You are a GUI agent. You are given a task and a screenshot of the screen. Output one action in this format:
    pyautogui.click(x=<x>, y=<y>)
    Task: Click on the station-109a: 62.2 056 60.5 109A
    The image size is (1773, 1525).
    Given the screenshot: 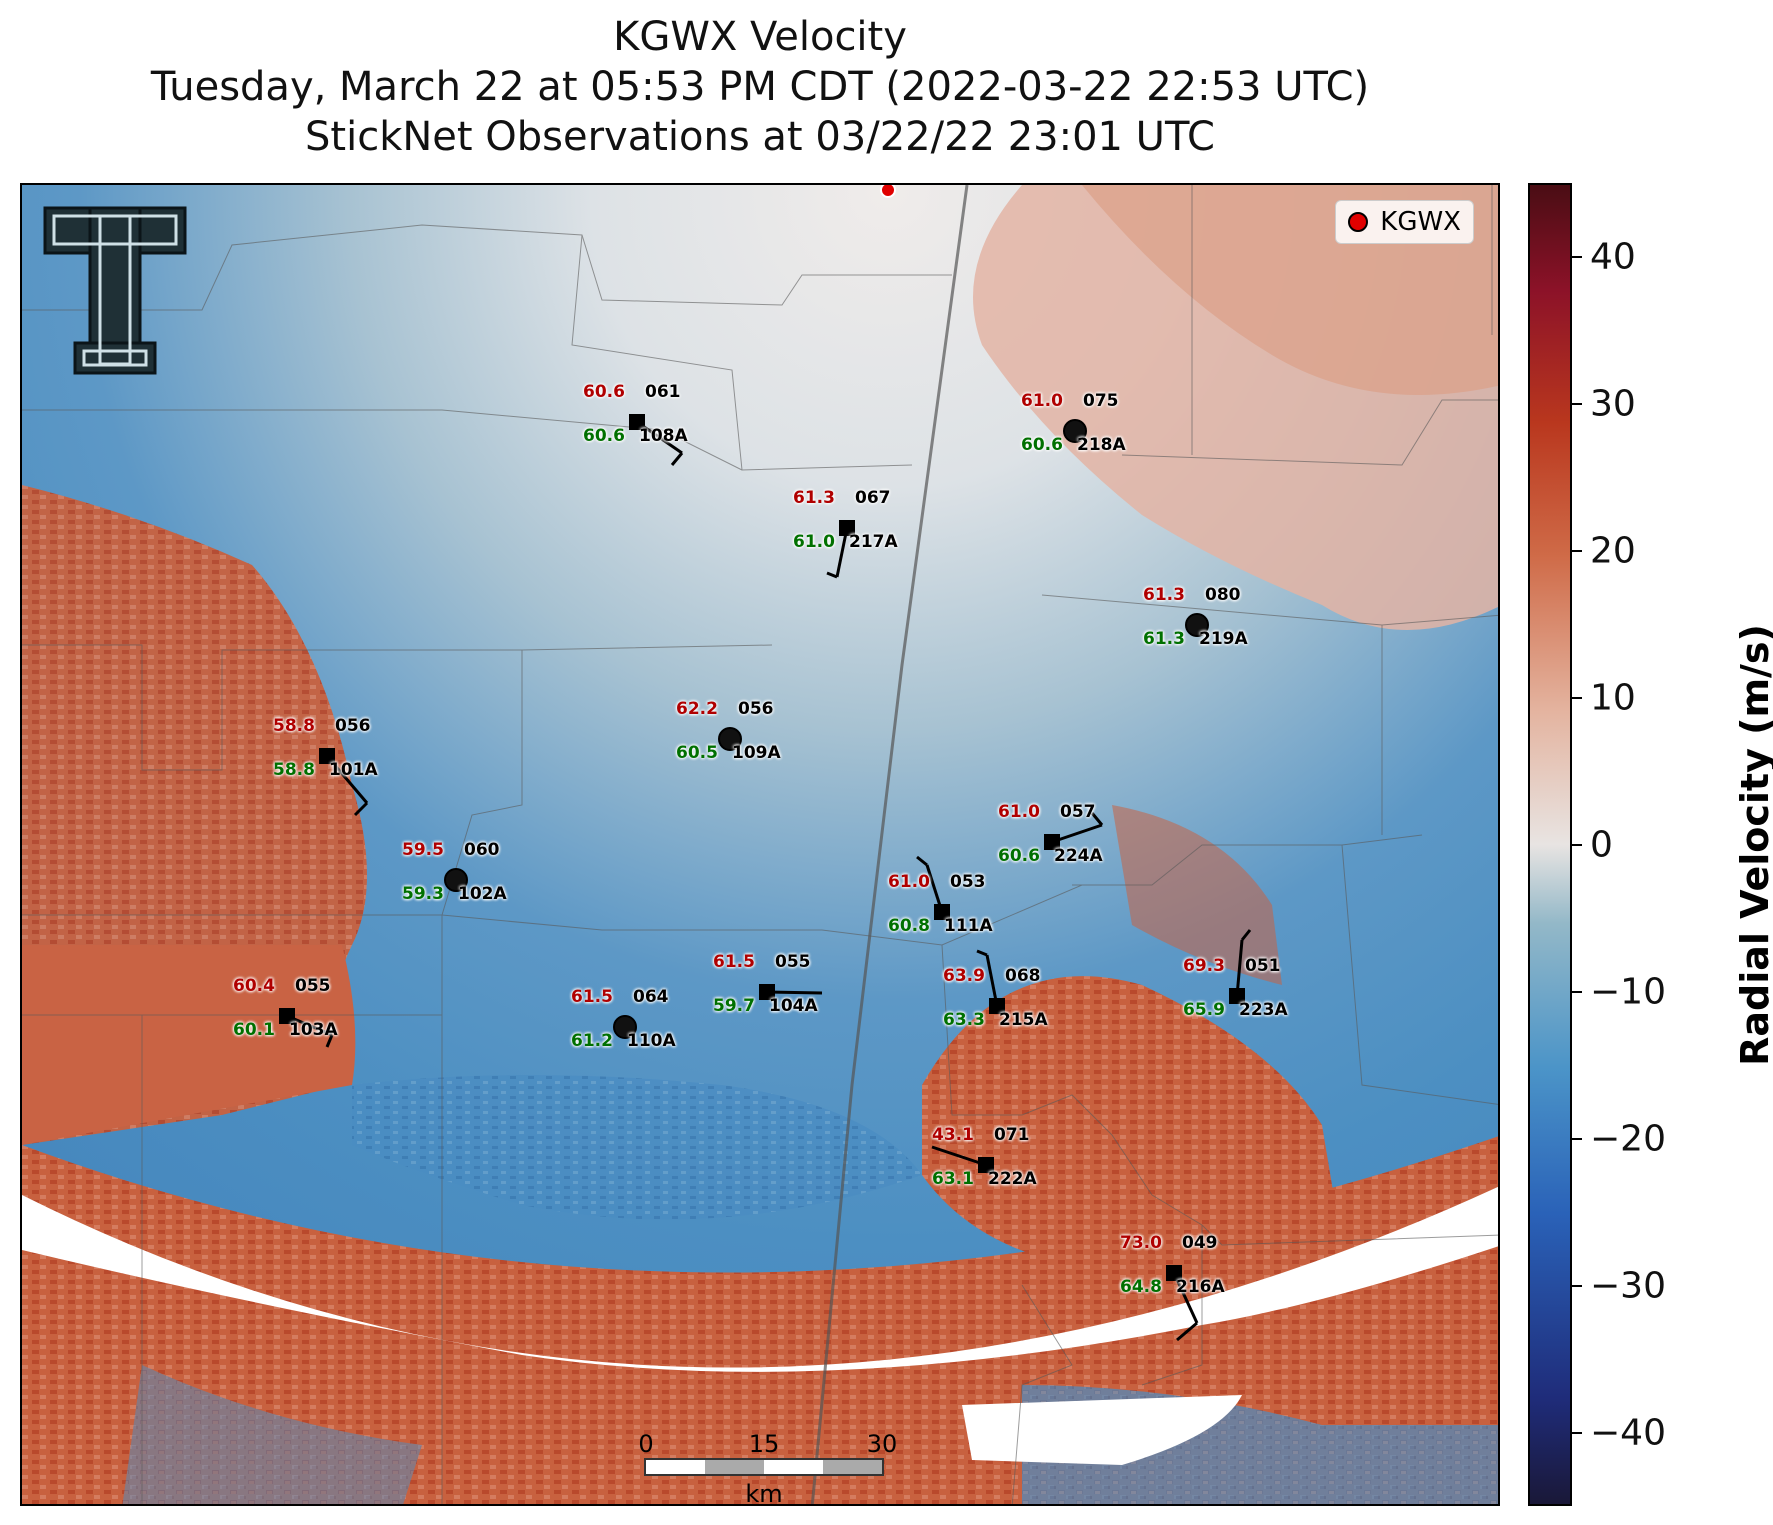 What is the action you would take?
    pyautogui.click(x=728, y=731)
    